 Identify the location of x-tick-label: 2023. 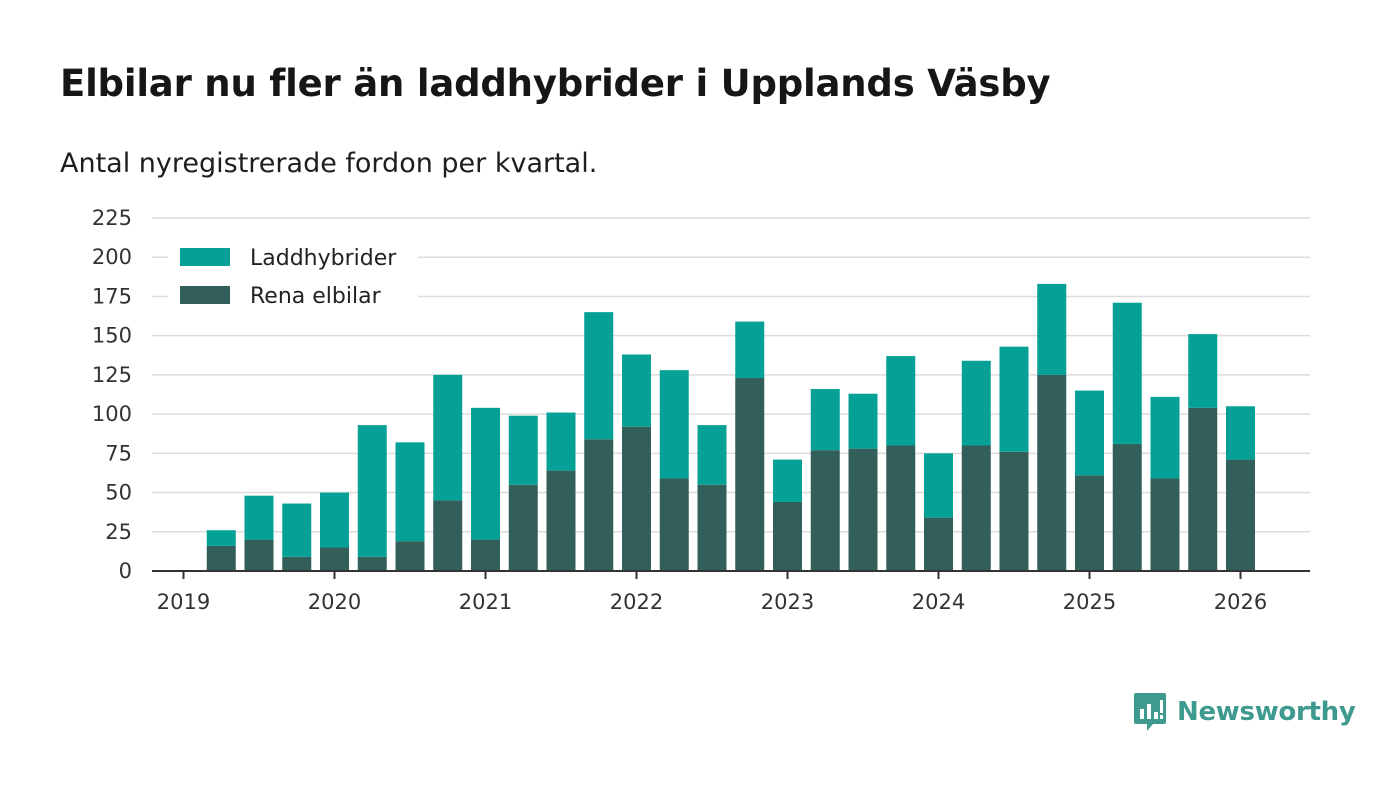
(787, 602).